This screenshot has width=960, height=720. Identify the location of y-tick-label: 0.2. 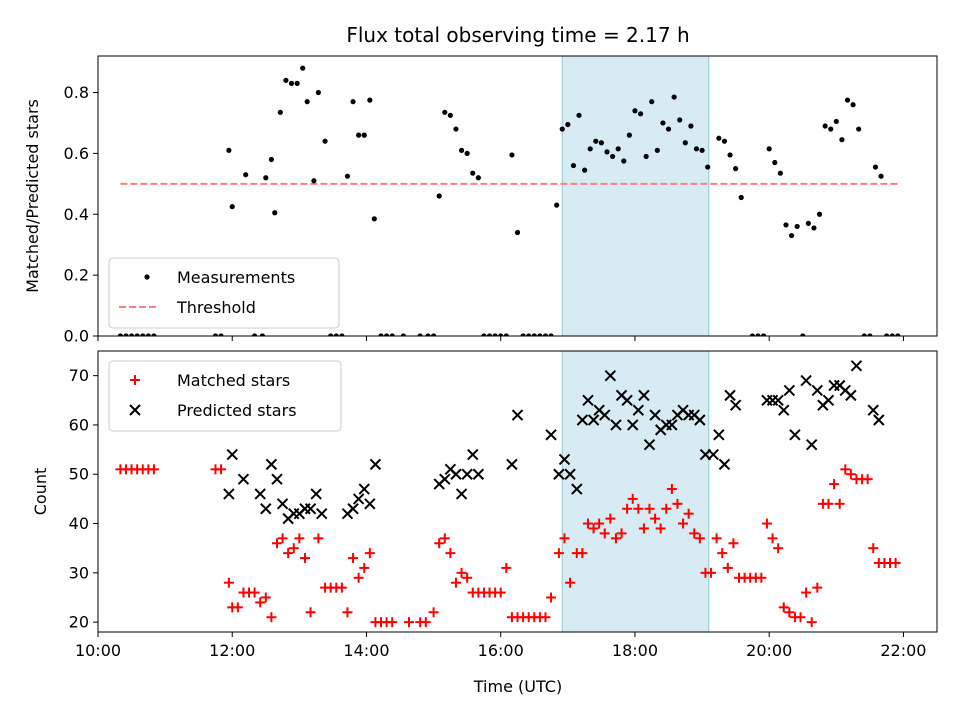
(76, 275).